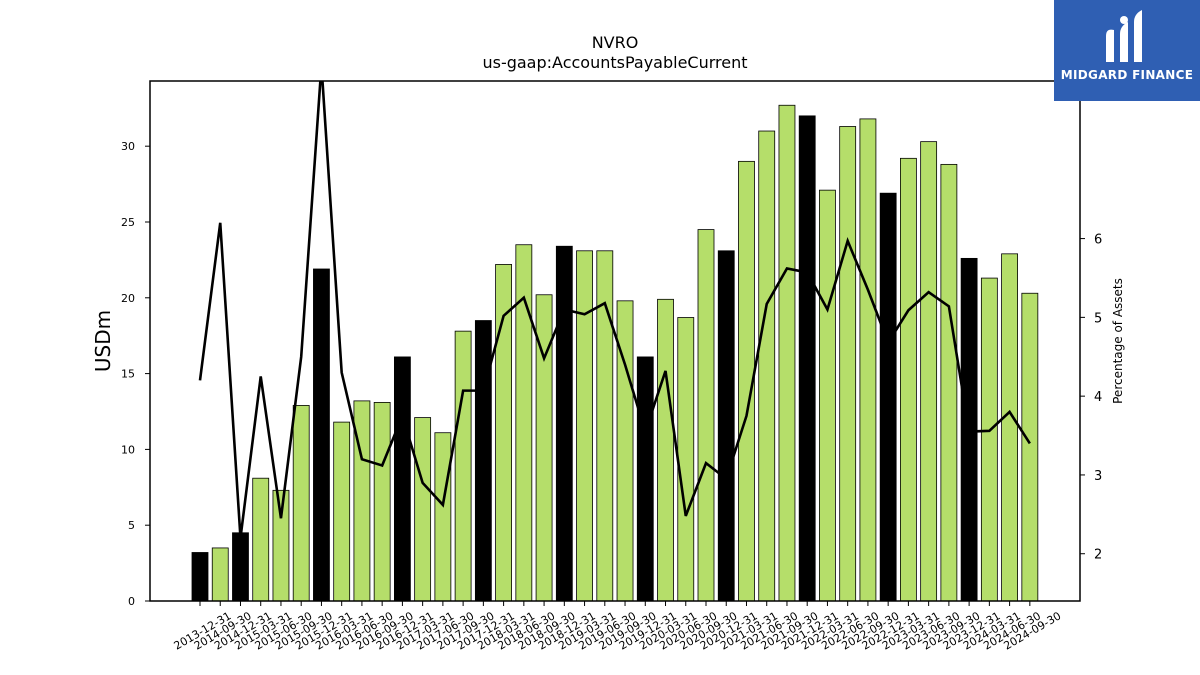 The image size is (1200, 675). What do you see at coordinates (128, 449) in the screenshot?
I see `y-tick-label: 10` at bounding box center [128, 449].